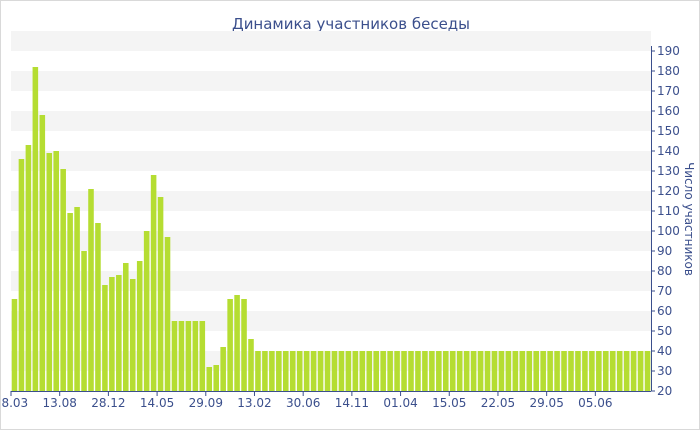  What do you see at coordinates (664, 251) in the screenshot?
I see `y-tick-label: 90` at bounding box center [664, 251].